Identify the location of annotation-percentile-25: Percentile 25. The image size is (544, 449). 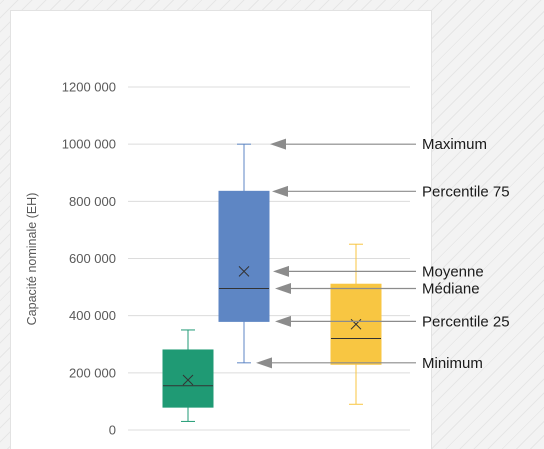
(392, 321).